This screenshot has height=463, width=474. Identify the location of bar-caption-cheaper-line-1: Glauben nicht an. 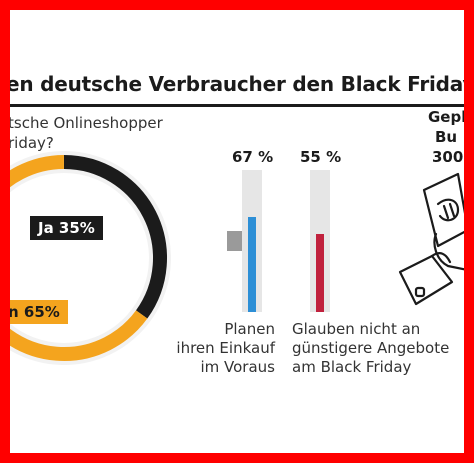
(356, 329).